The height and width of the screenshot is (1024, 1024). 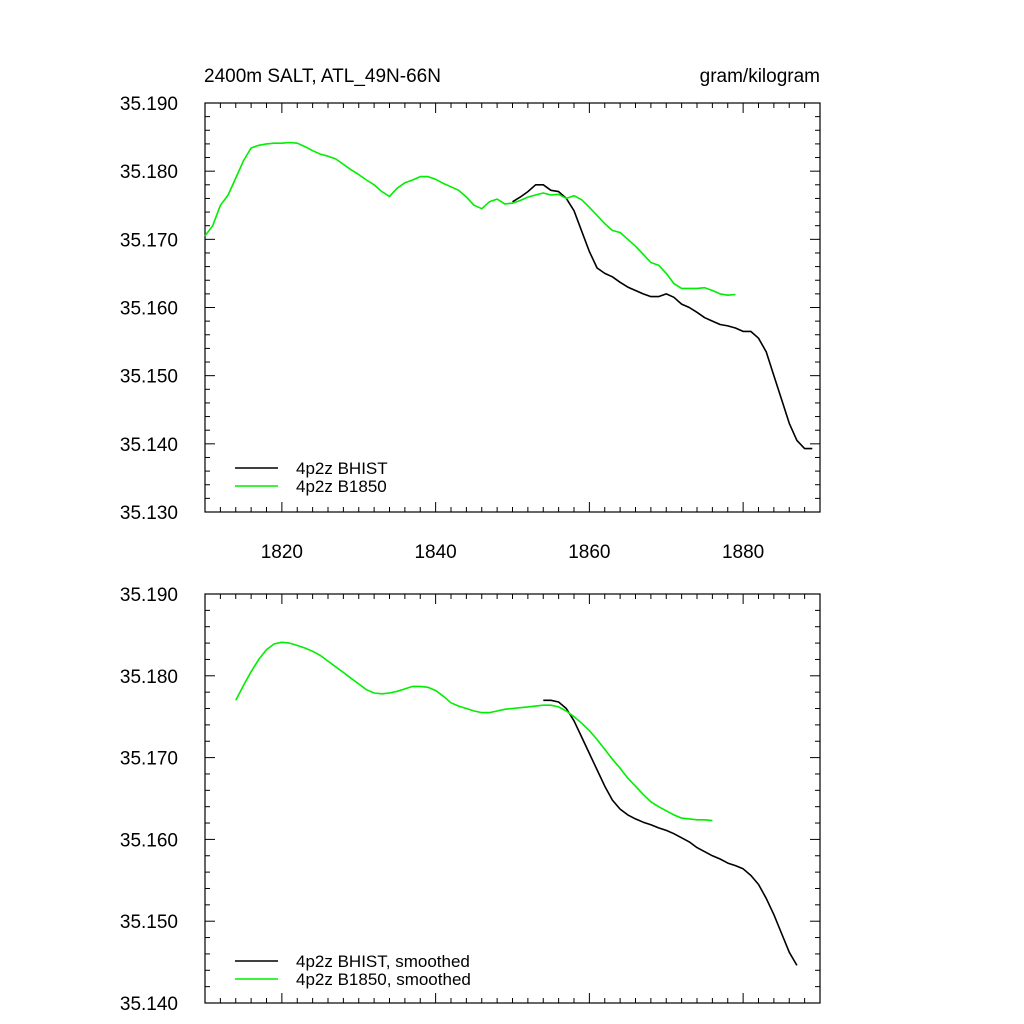 What do you see at coordinates (743, 552) in the screenshot?
I see `x-tick-label: 1880` at bounding box center [743, 552].